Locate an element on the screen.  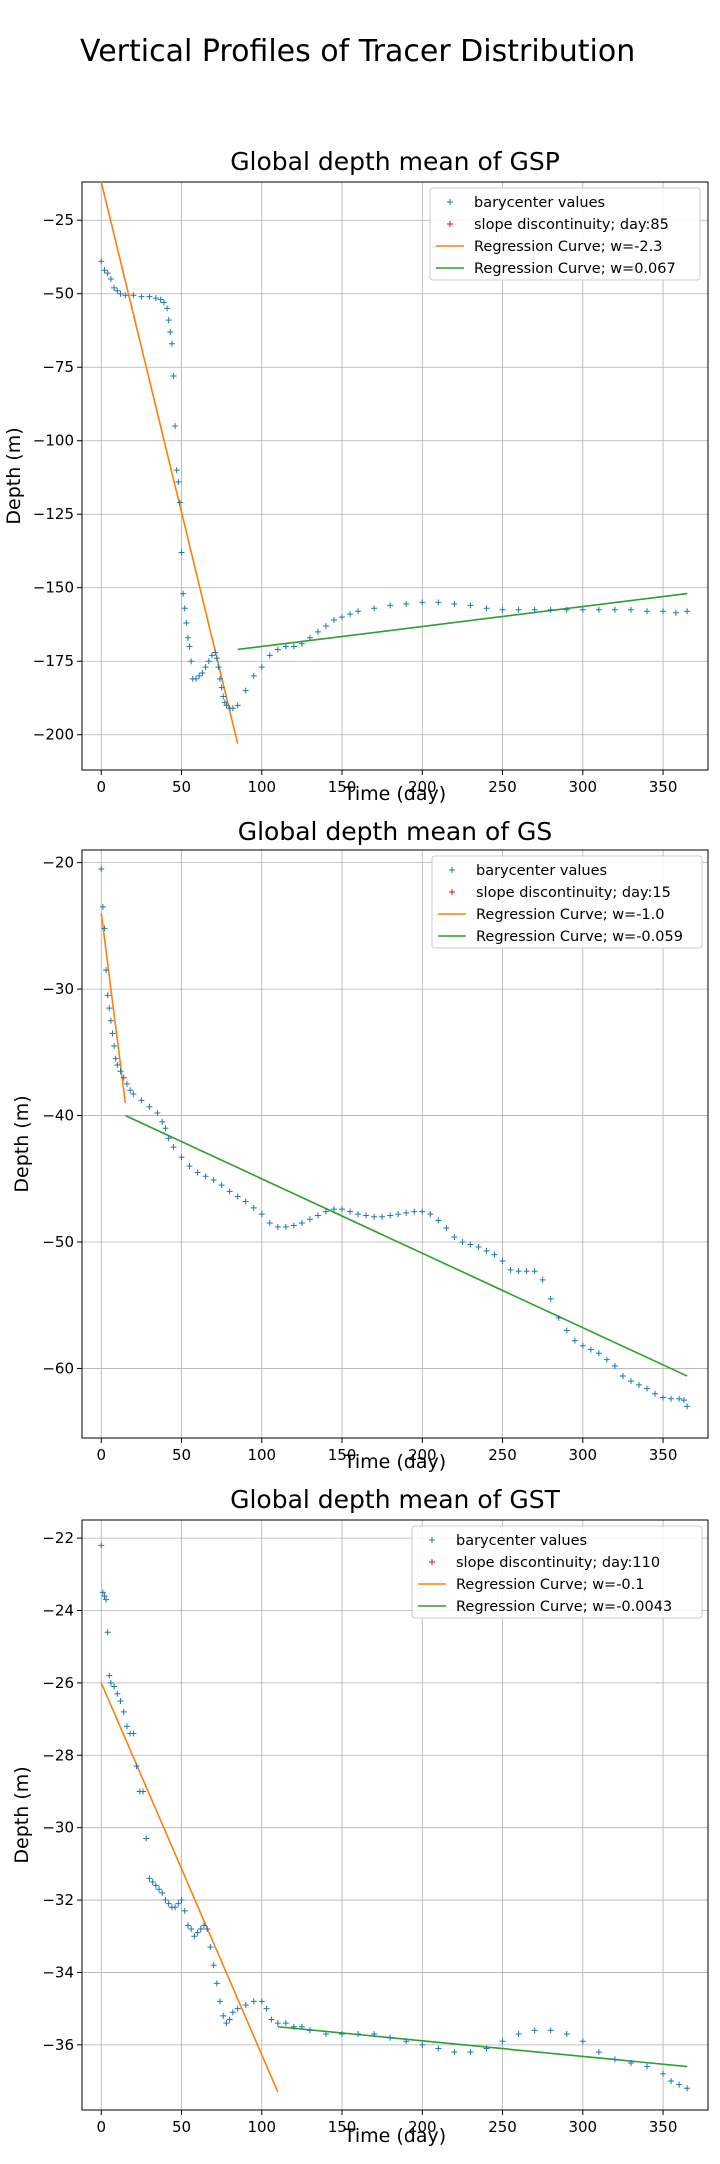
legend-entry: Regression Curve; w=0.067 is located at coordinates (575, 269).